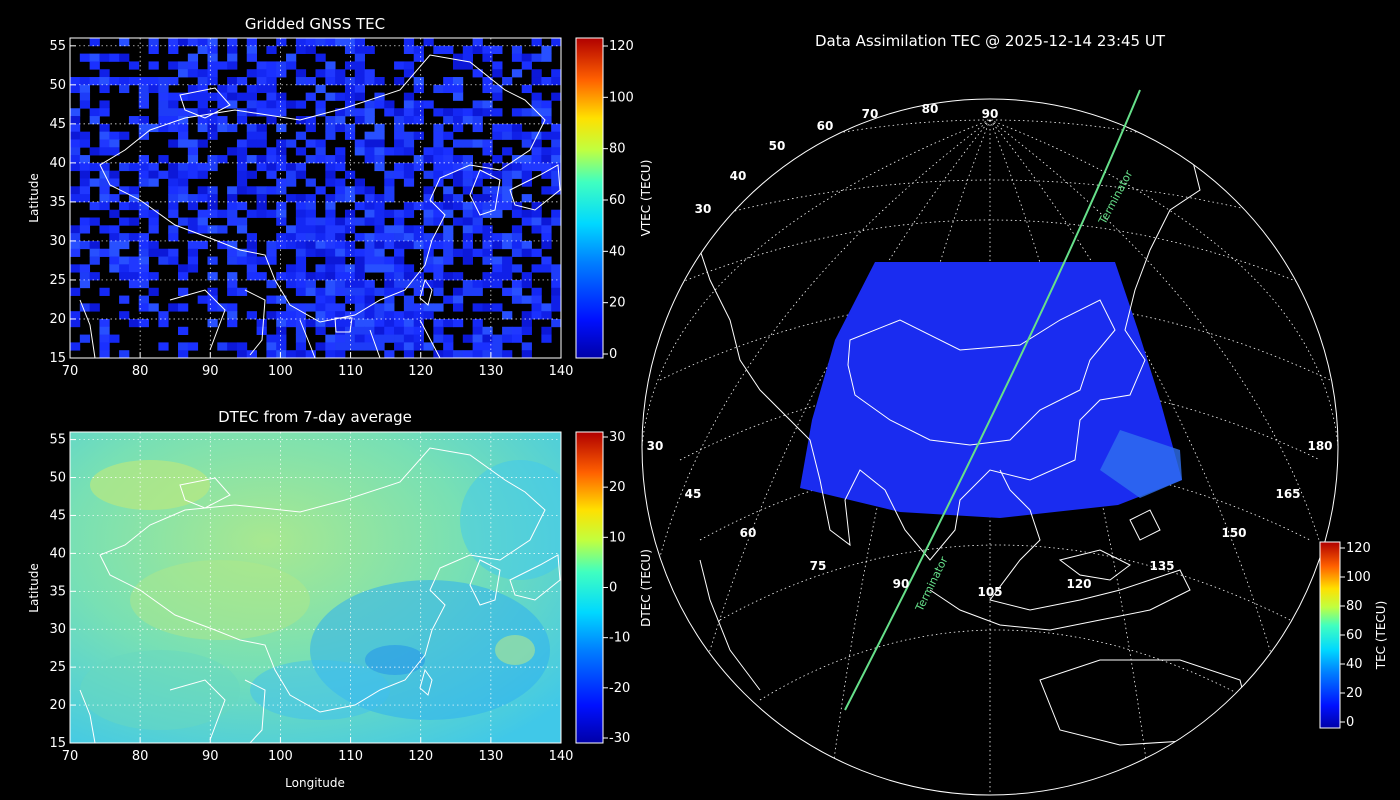  Describe the element at coordinates (703, 209) in the screenshot. I see `lat-label-30-upper: 30` at that location.